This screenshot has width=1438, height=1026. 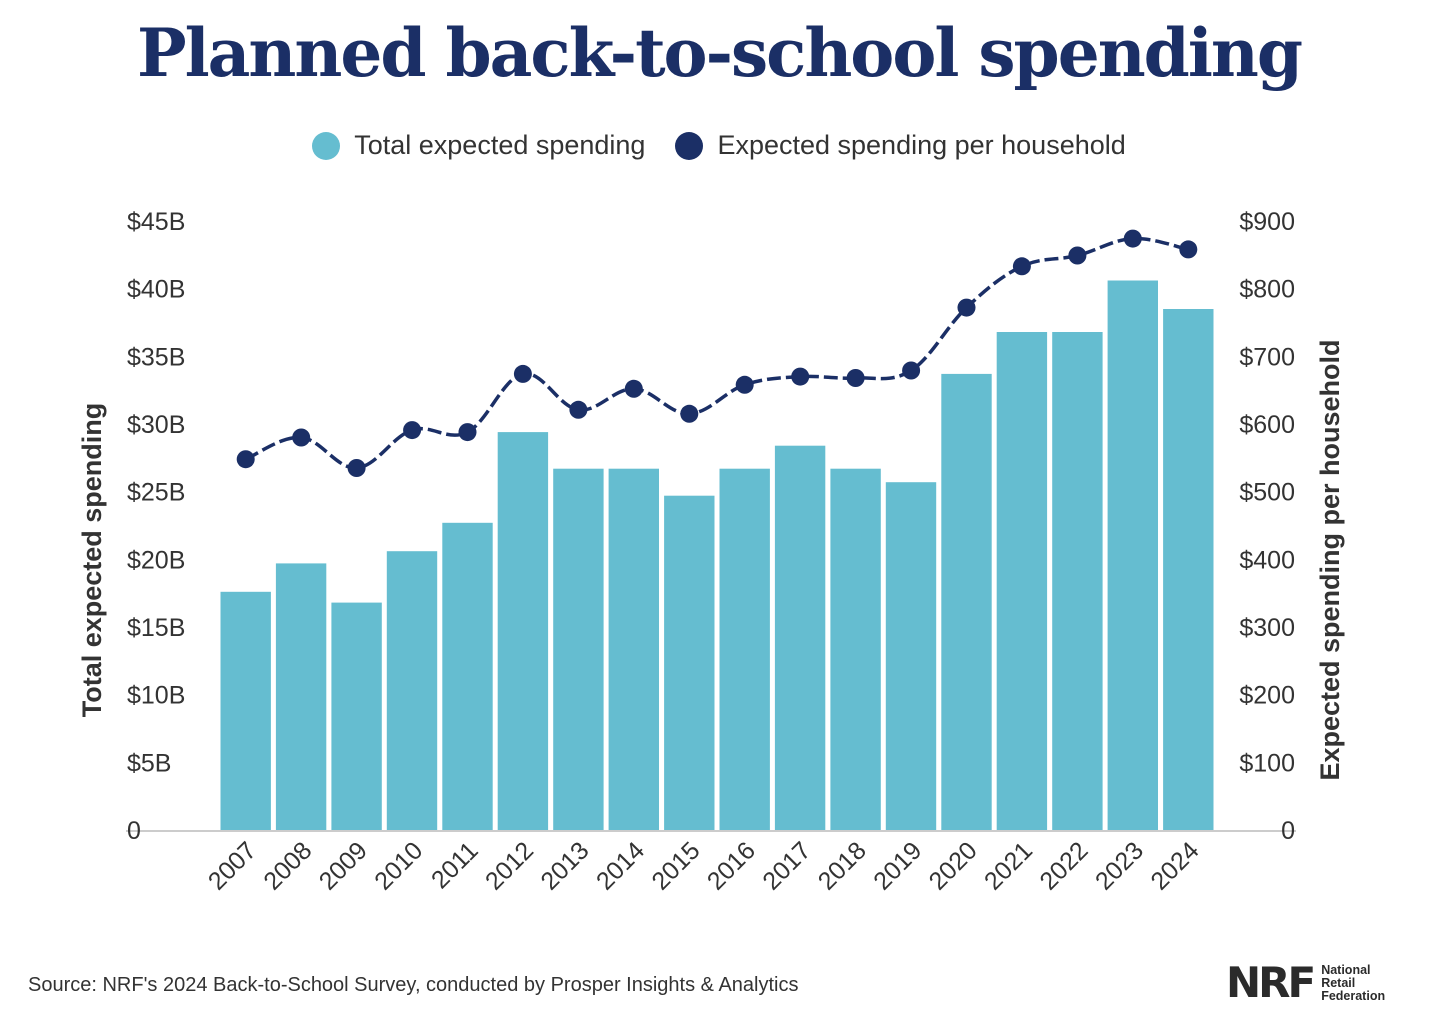 What do you see at coordinates (156, 560) in the screenshot?
I see `left-tick-label: $20B` at bounding box center [156, 560].